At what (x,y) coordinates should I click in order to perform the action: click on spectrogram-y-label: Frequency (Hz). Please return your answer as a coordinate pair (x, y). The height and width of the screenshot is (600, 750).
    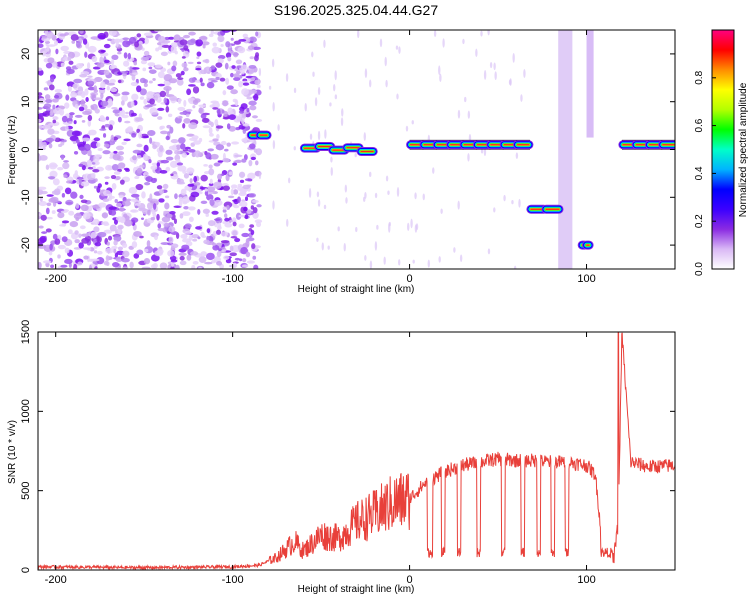
    Looking at the image, I should click on (12, 150).